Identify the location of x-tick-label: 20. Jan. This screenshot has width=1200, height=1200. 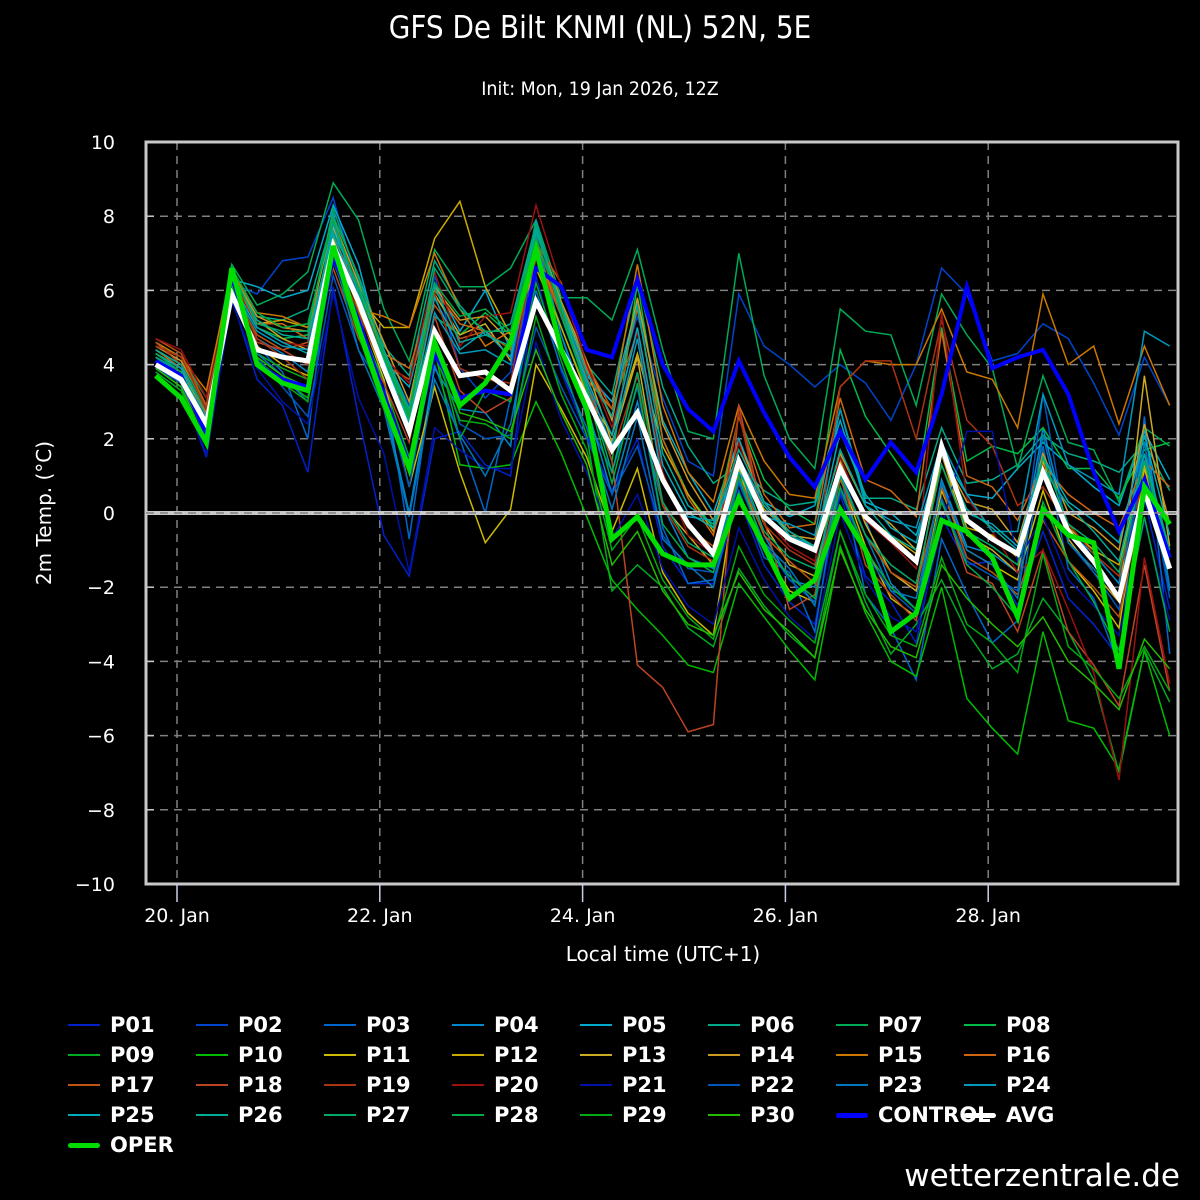
(177, 916).